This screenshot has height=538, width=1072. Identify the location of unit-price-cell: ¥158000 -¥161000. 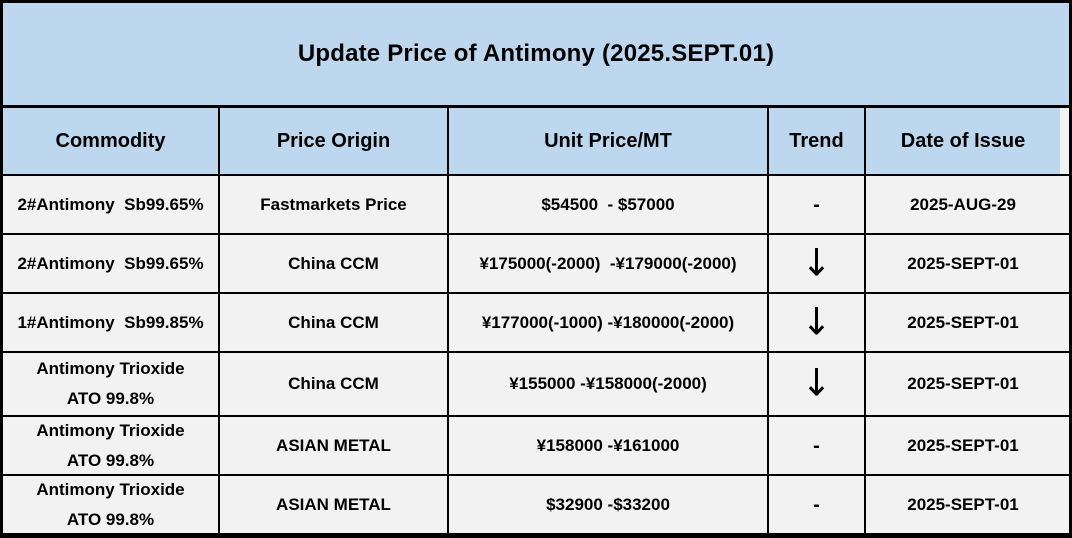
(609, 445).